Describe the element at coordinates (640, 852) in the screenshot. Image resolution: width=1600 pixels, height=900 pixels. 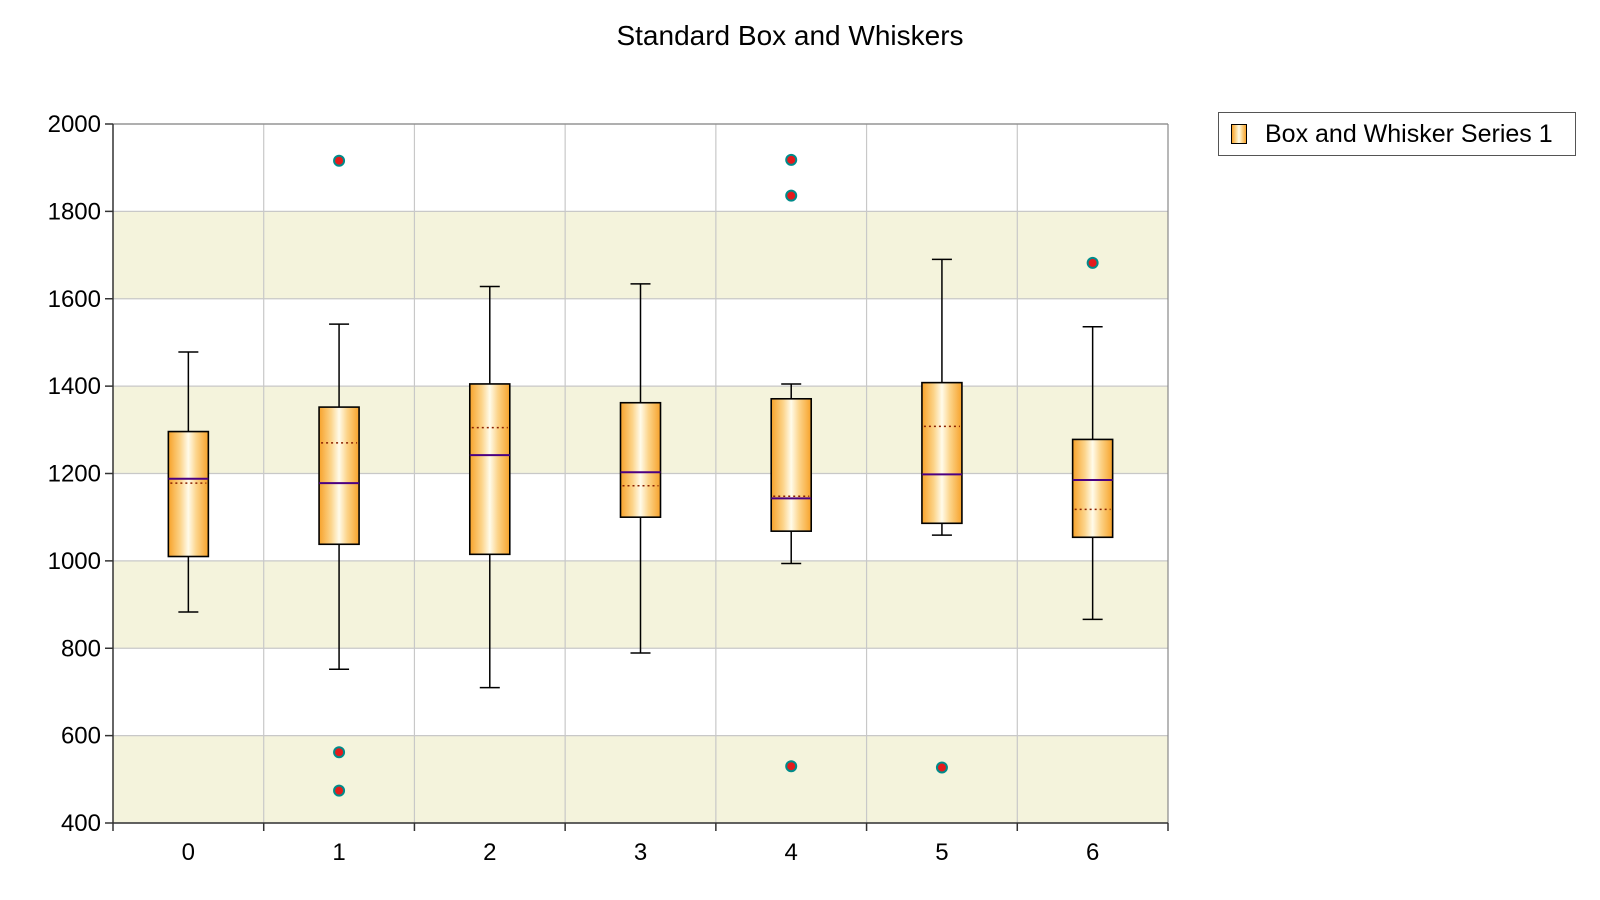
I see `x-tick-label: 3` at that location.